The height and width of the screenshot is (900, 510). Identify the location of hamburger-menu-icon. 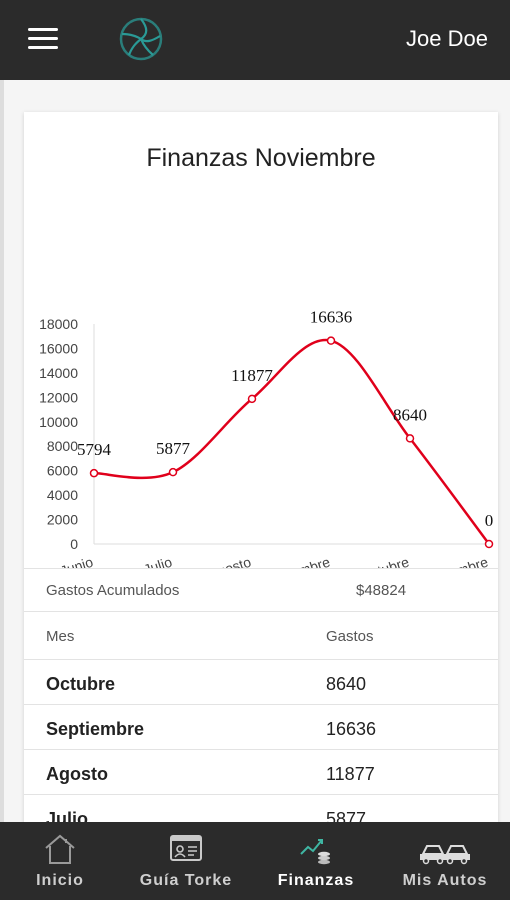
(43, 40).